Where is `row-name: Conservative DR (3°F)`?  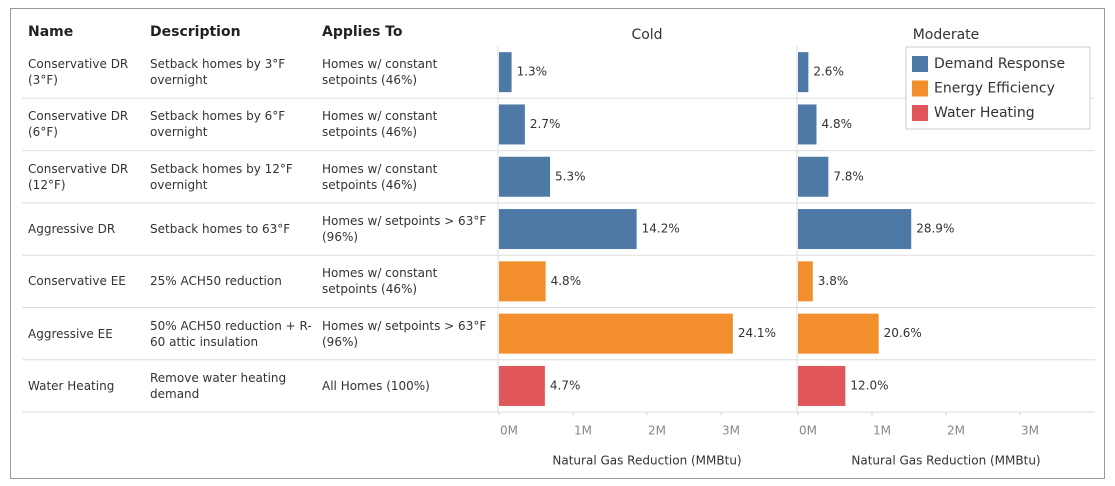
row-name: Conservative DR (3°F) is located at coordinates (78, 72).